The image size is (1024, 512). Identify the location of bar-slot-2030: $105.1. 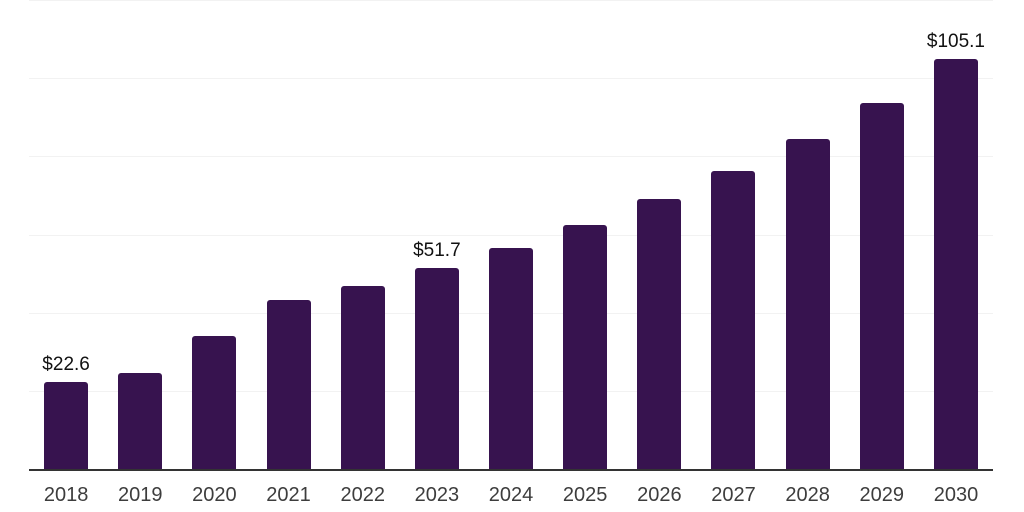
(956, 235).